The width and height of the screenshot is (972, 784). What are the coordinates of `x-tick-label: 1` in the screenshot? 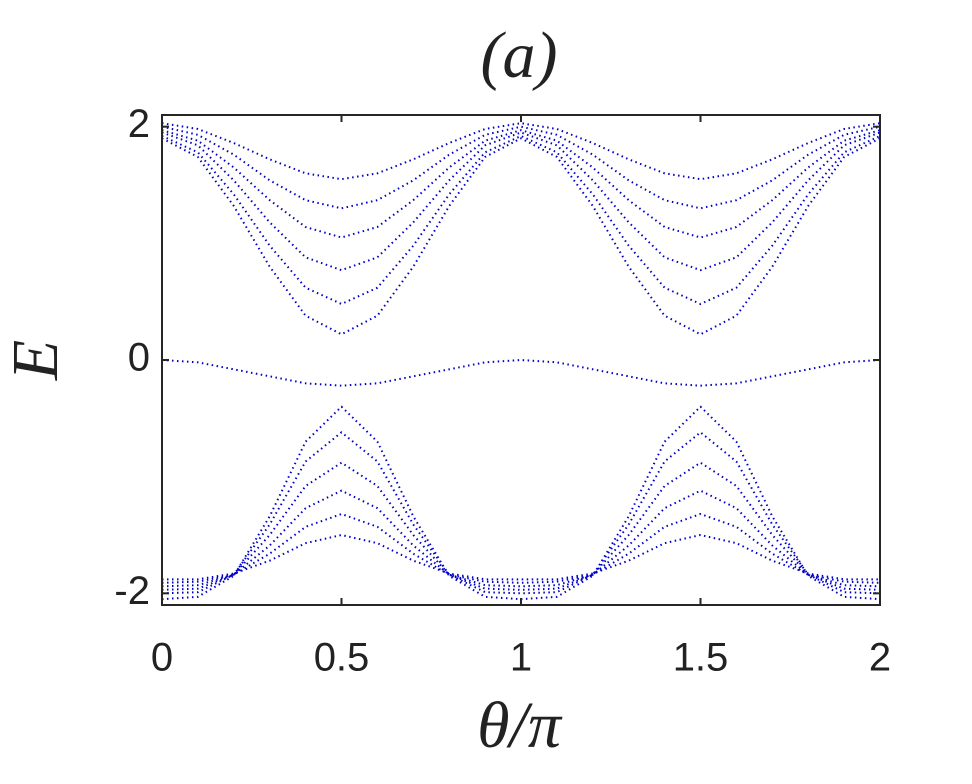 It's located at (521, 658).